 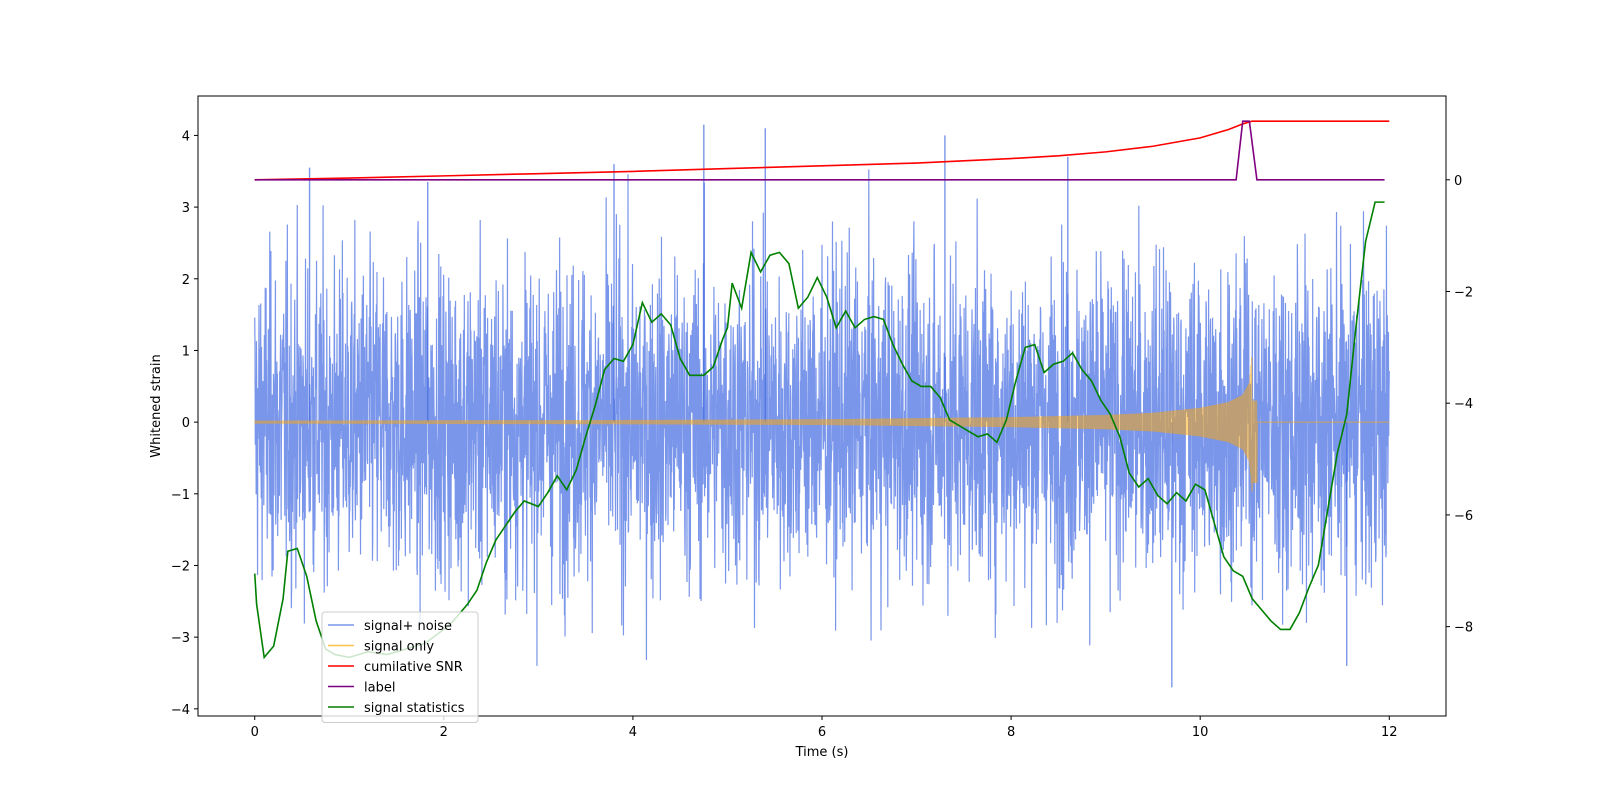 What do you see at coordinates (180, 495) in the screenshot?
I see `y-tick-label: −1` at bounding box center [180, 495].